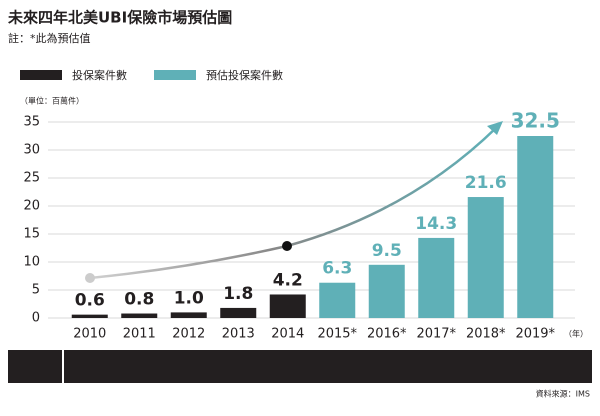 The height and width of the screenshot is (416, 600). Describe the element at coordinates (387, 334) in the screenshot. I see `x-tick-label: 2016*` at that location.